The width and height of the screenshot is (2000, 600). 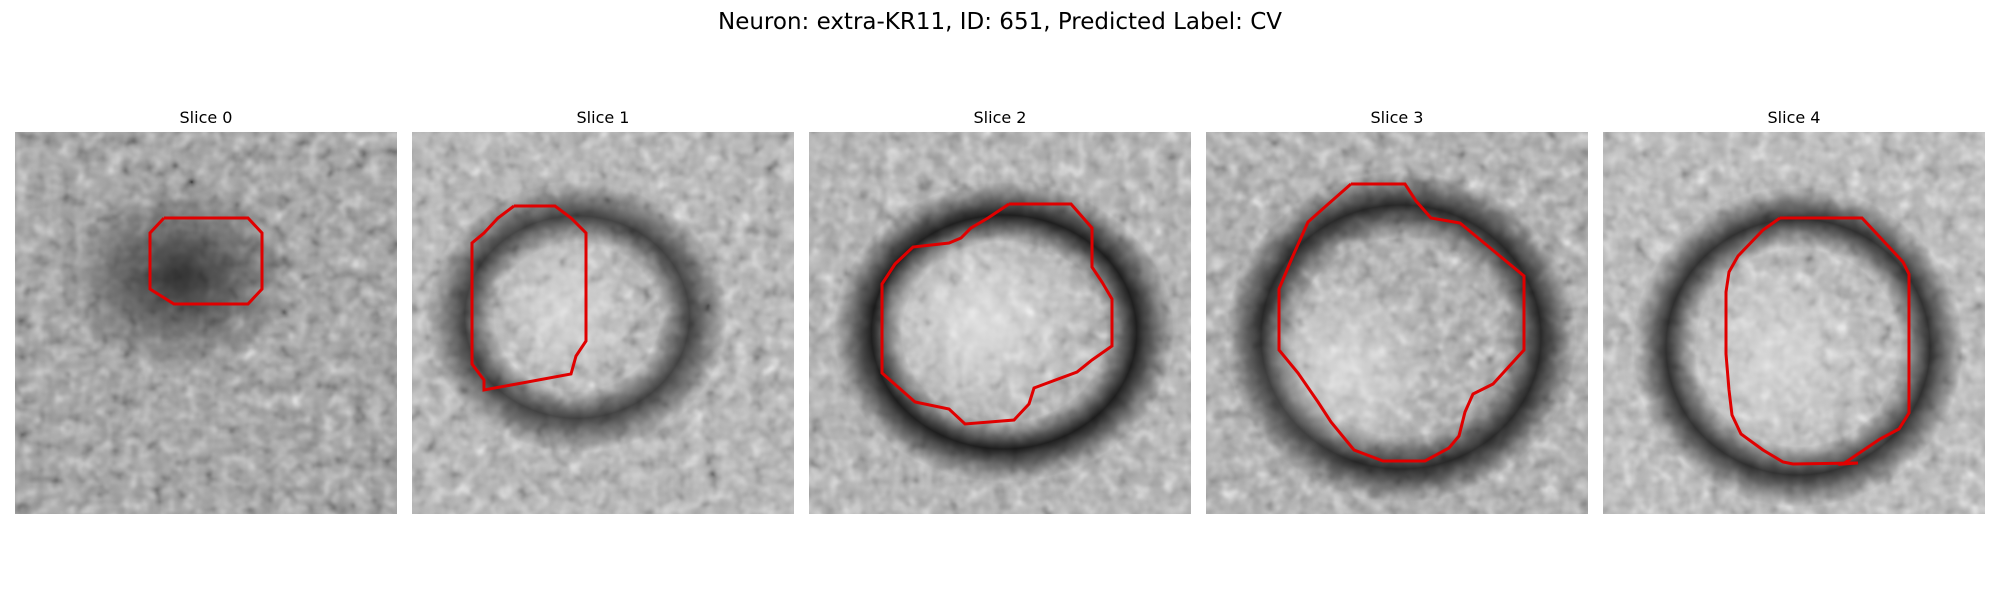 I want to click on slice-title: Slice 4, so click(x=1794, y=117).